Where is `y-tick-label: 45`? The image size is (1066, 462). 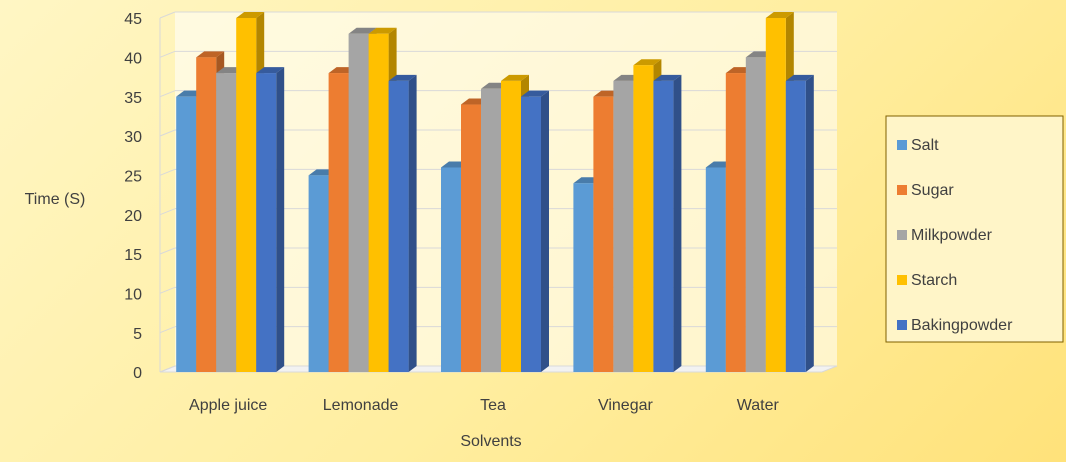 y-tick-label: 45 is located at coordinates (133, 19).